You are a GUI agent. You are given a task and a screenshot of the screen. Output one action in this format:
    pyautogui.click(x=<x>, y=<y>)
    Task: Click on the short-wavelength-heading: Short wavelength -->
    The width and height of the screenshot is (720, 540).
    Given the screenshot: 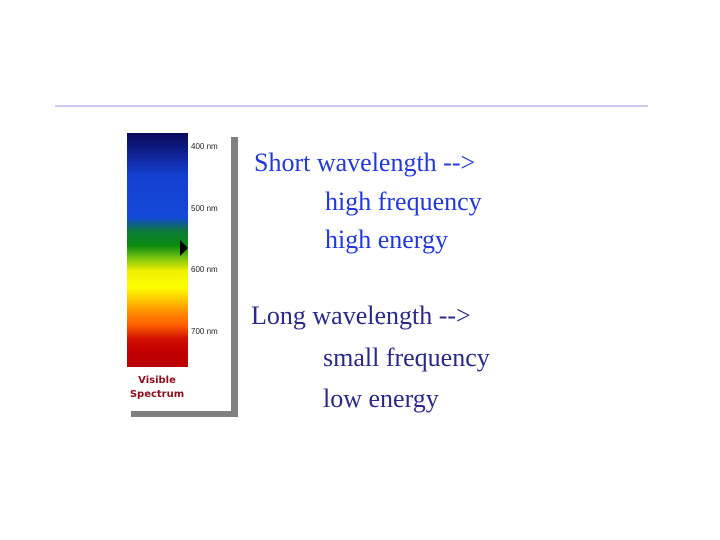 What is the action you would take?
    pyautogui.click(x=365, y=162)
    